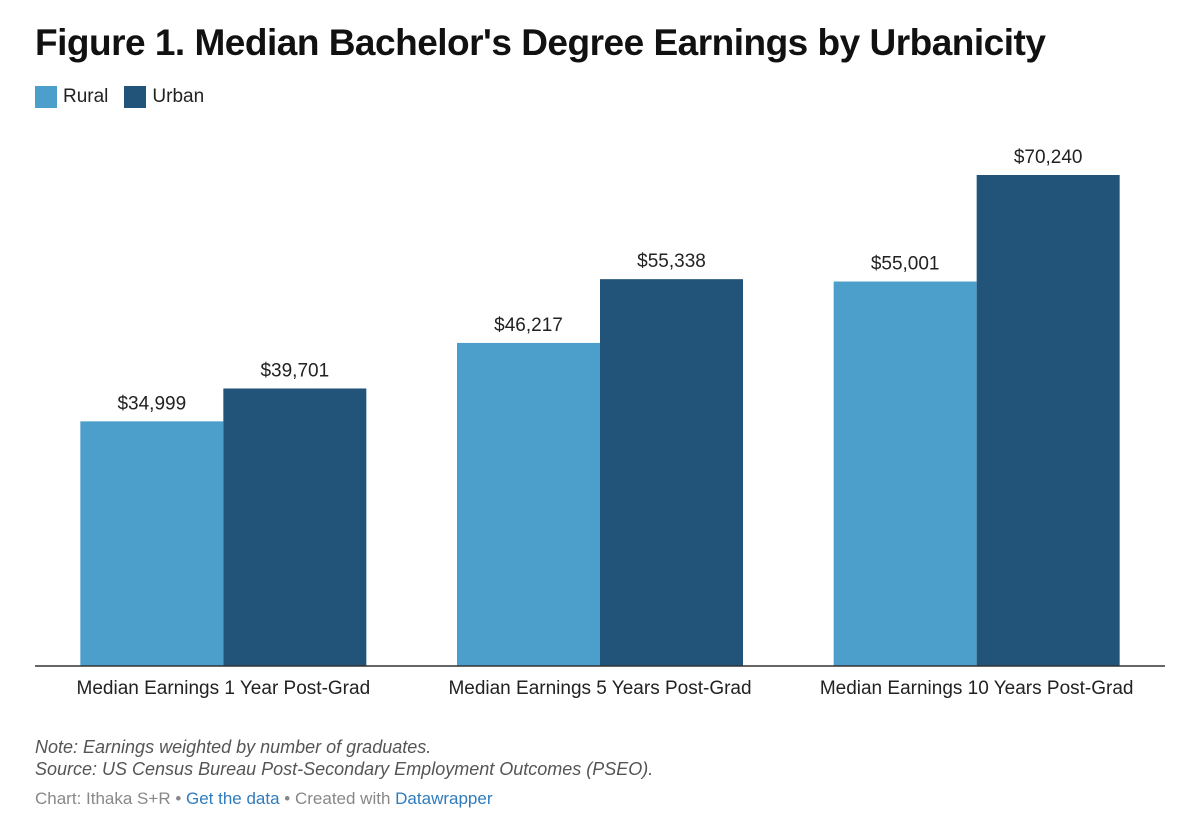 The width and height of the screenshot is (1200, 832). What do you see at coordinates (46, 97) in the screenshot?
I see `legend-swatch-rural` at bounding box center [46, 97].